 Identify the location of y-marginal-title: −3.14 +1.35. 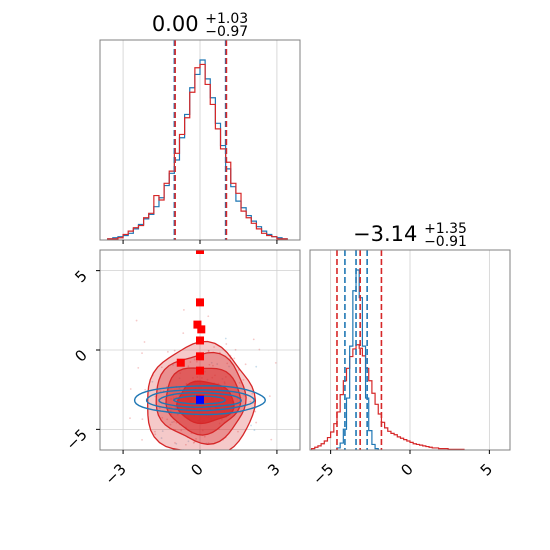
(410, 233).